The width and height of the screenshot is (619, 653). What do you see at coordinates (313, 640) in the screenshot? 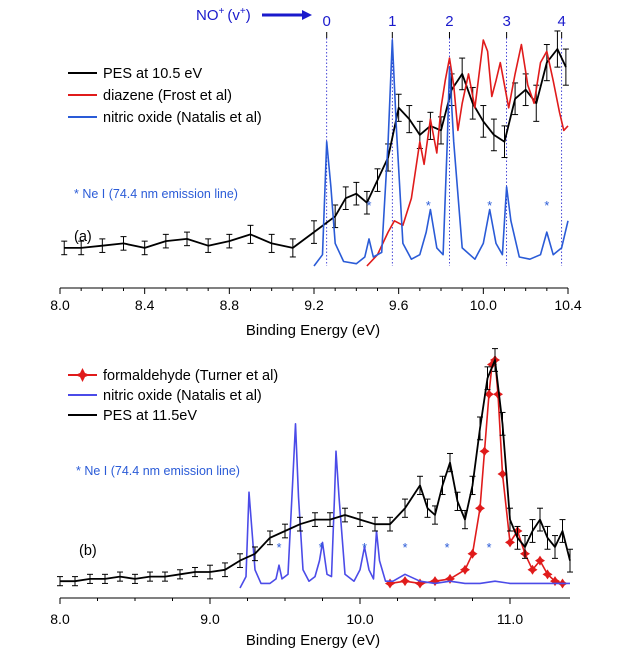
I see `x-axis-title-b: Binding Energy (eV)` at bounding box center [313, 640].